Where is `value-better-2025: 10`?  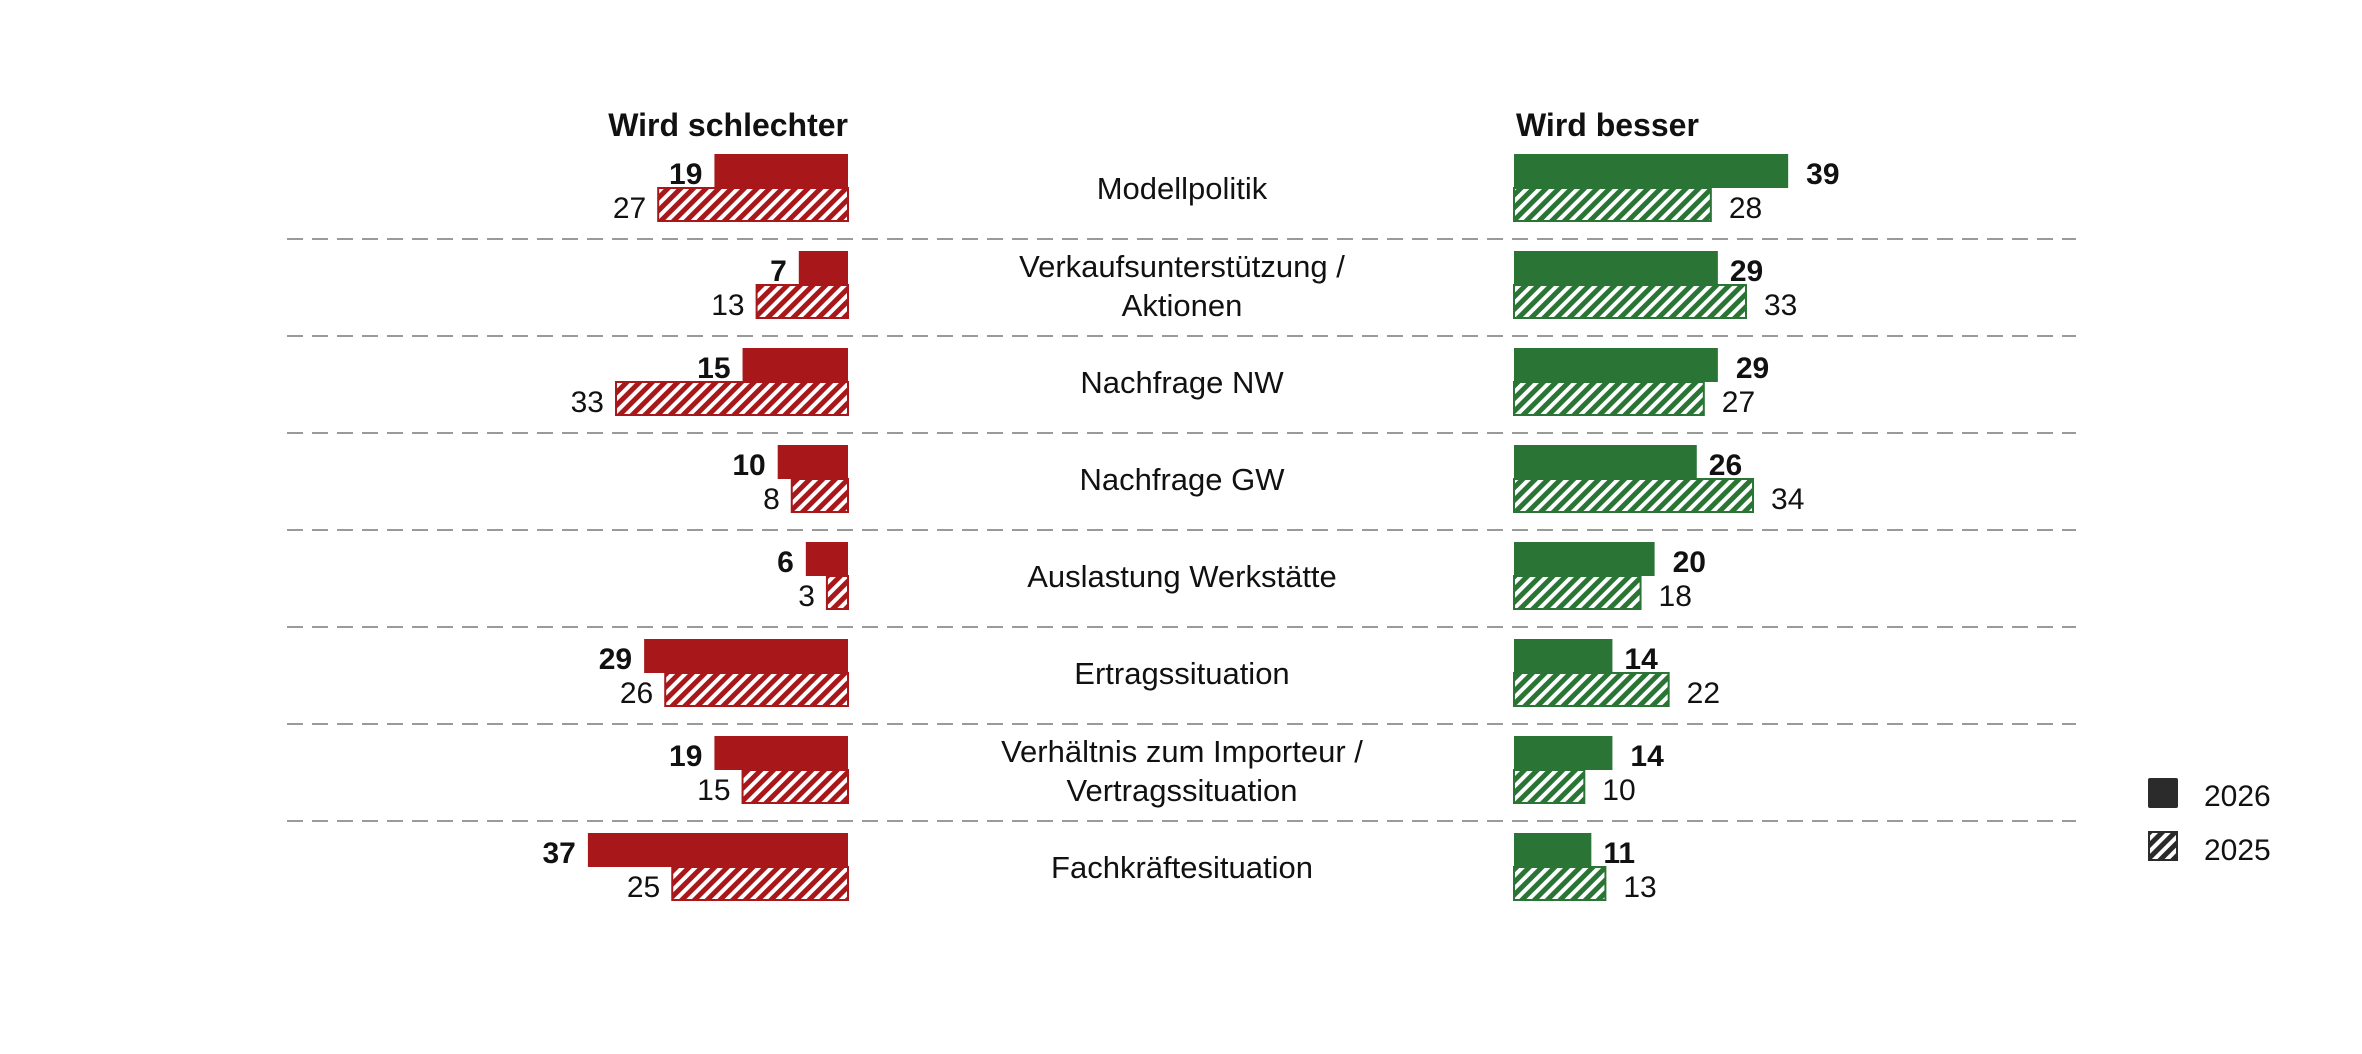
value-better-2025: 10 is located at coordinates (1618, 790).